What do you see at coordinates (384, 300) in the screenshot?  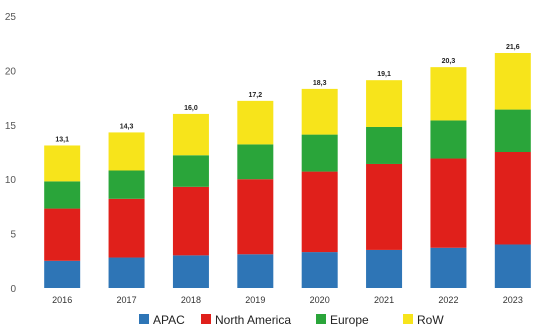 I see `x-tick-label: 2021` at bounding box center [384, 300].